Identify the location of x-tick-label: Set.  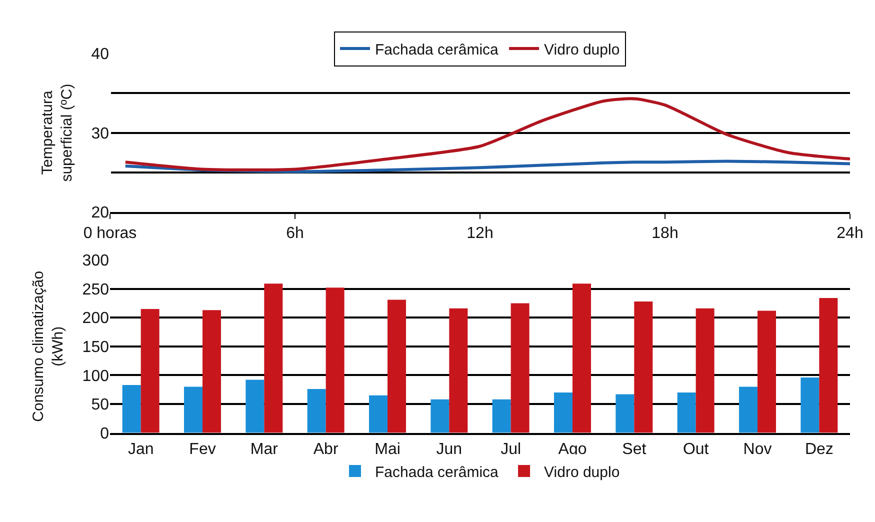
(634, 449).